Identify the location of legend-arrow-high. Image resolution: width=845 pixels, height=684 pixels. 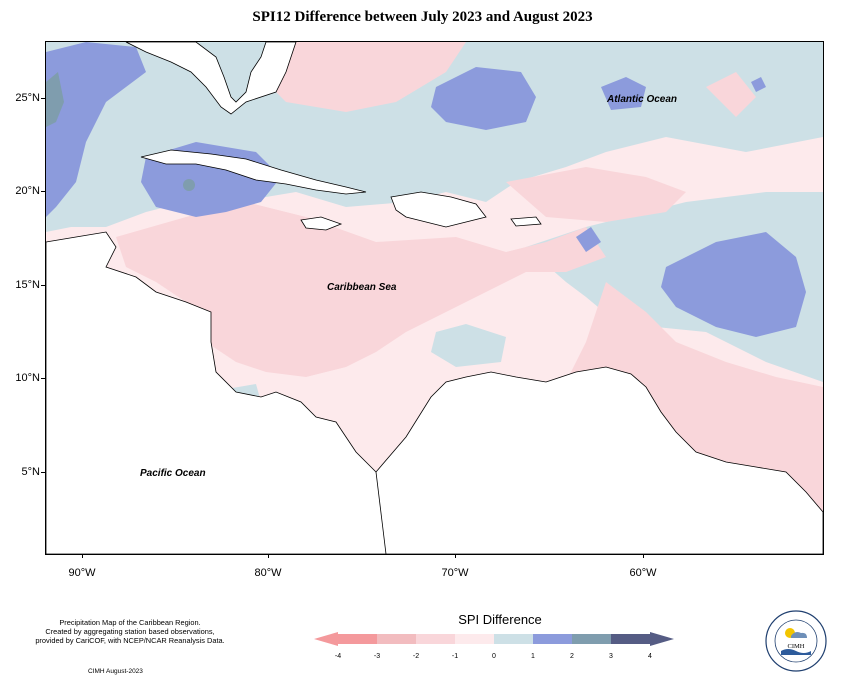
(662, 639).